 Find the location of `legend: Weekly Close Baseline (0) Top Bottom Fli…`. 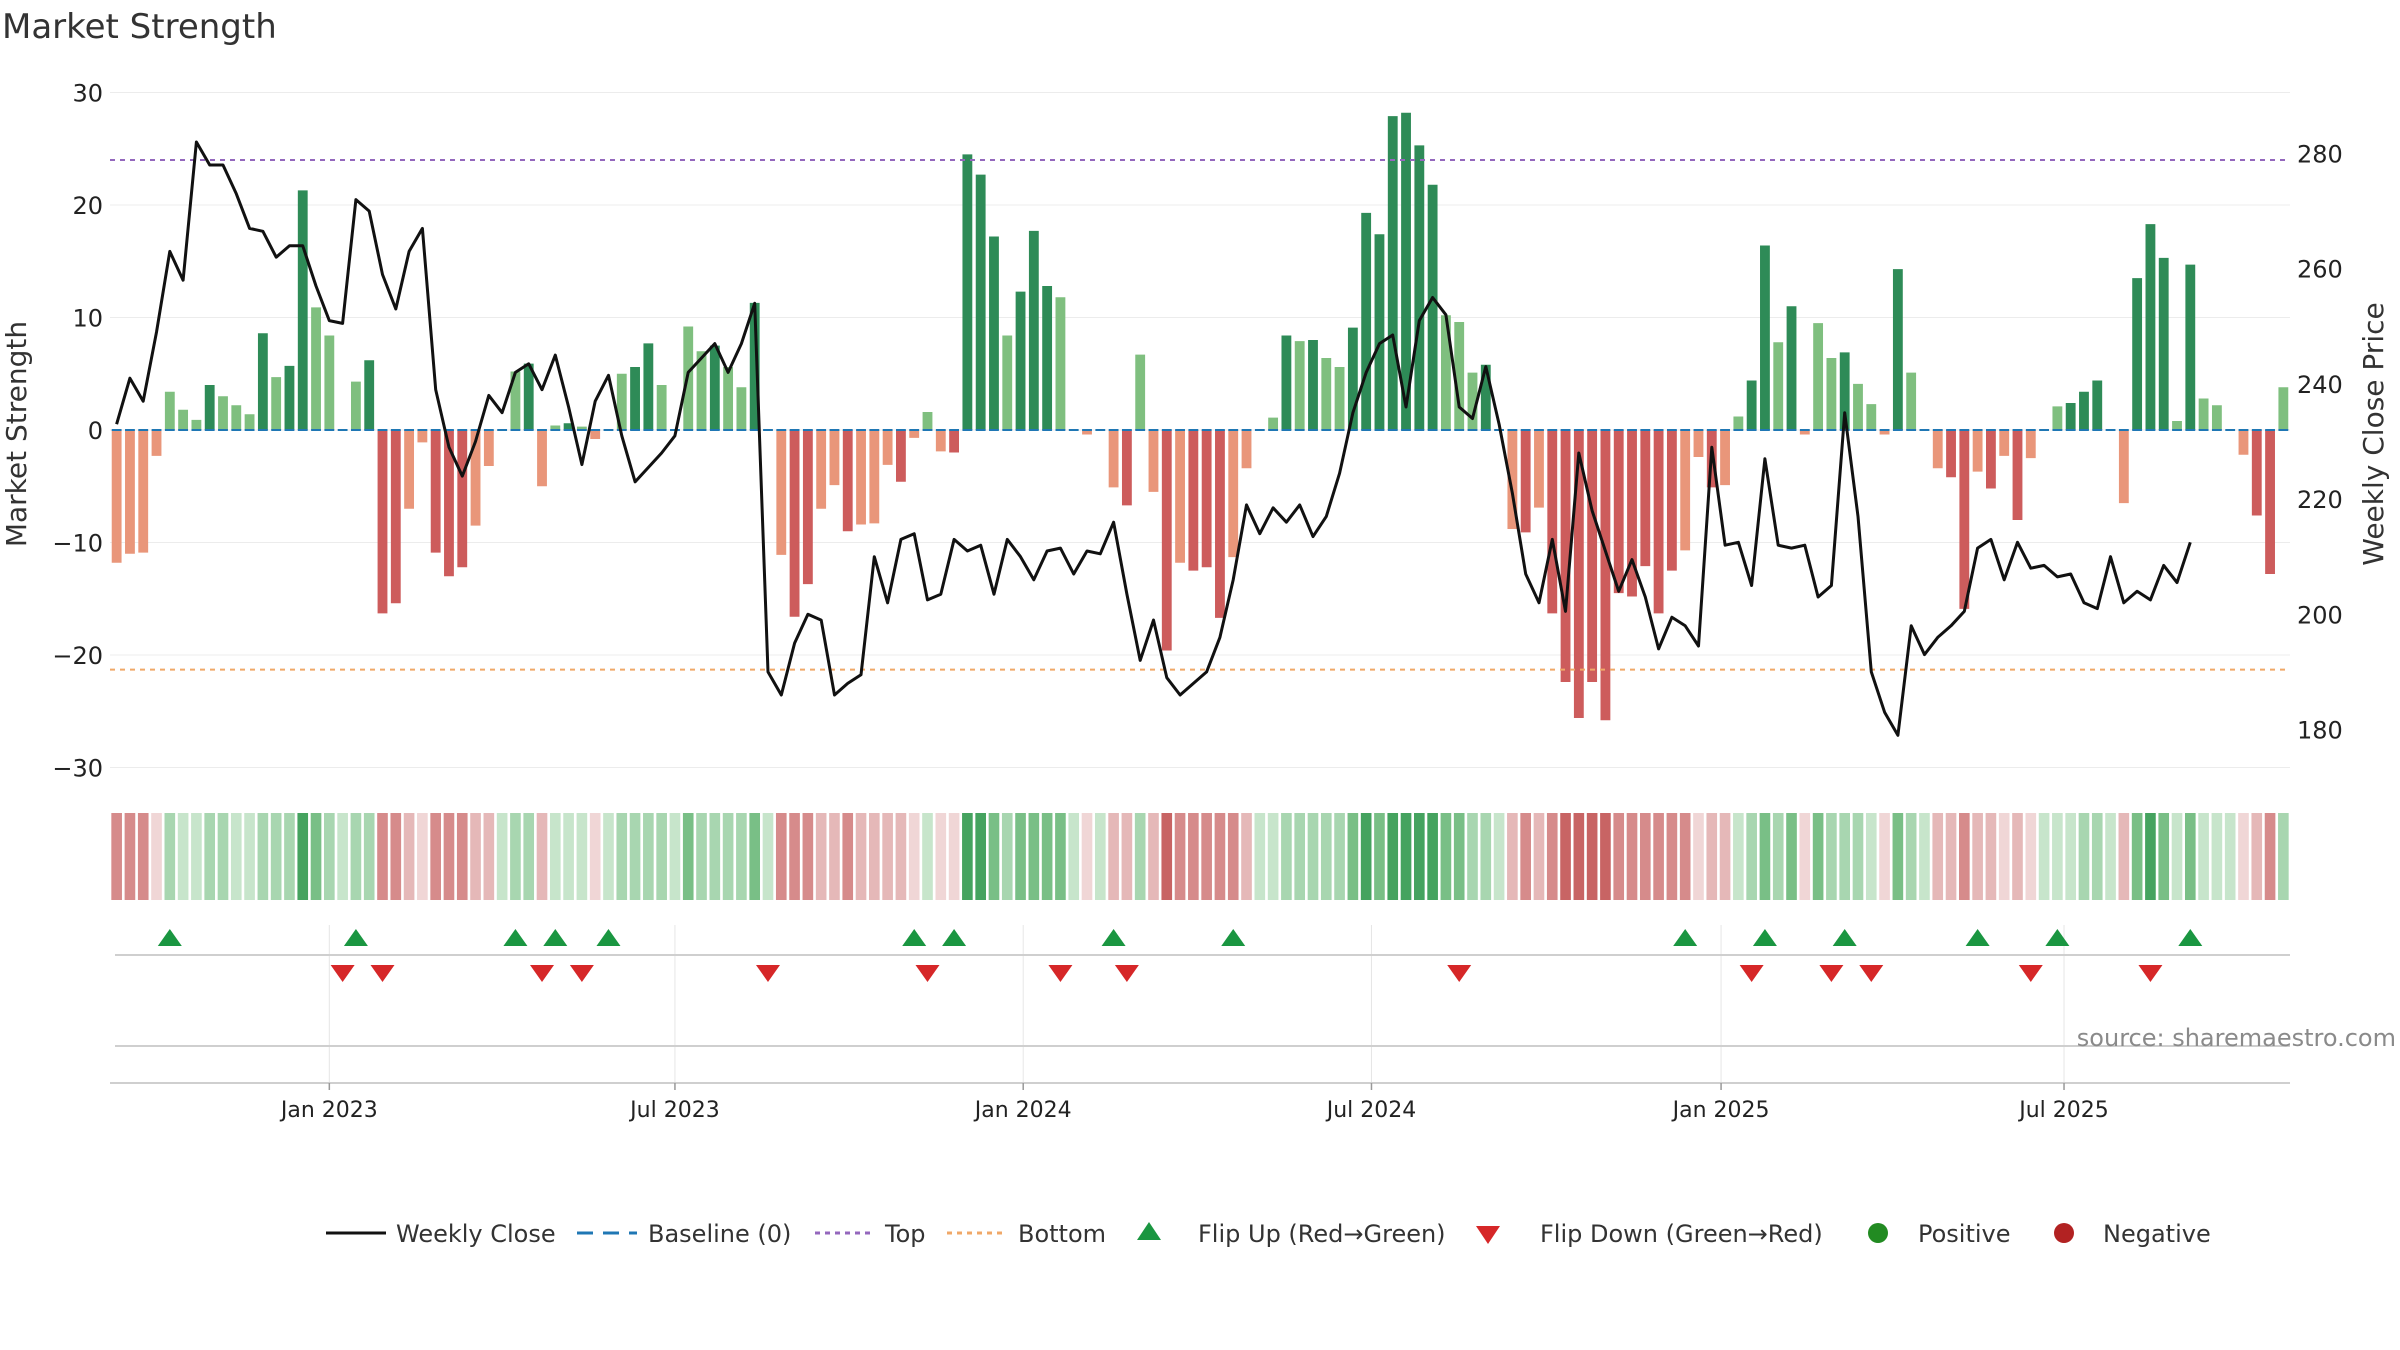

legend: Weekly Close Baseline (0) Top Bottom Fli… is located at coordinates (1268, 1234).